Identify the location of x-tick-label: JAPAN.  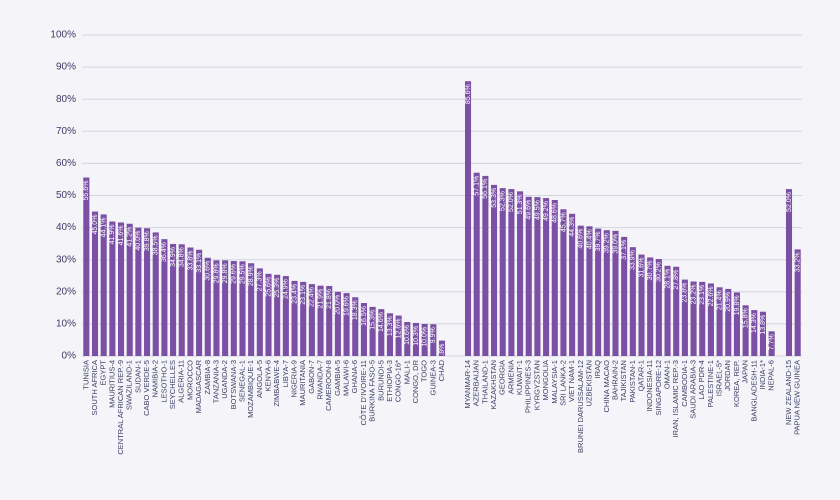
(745, 372).